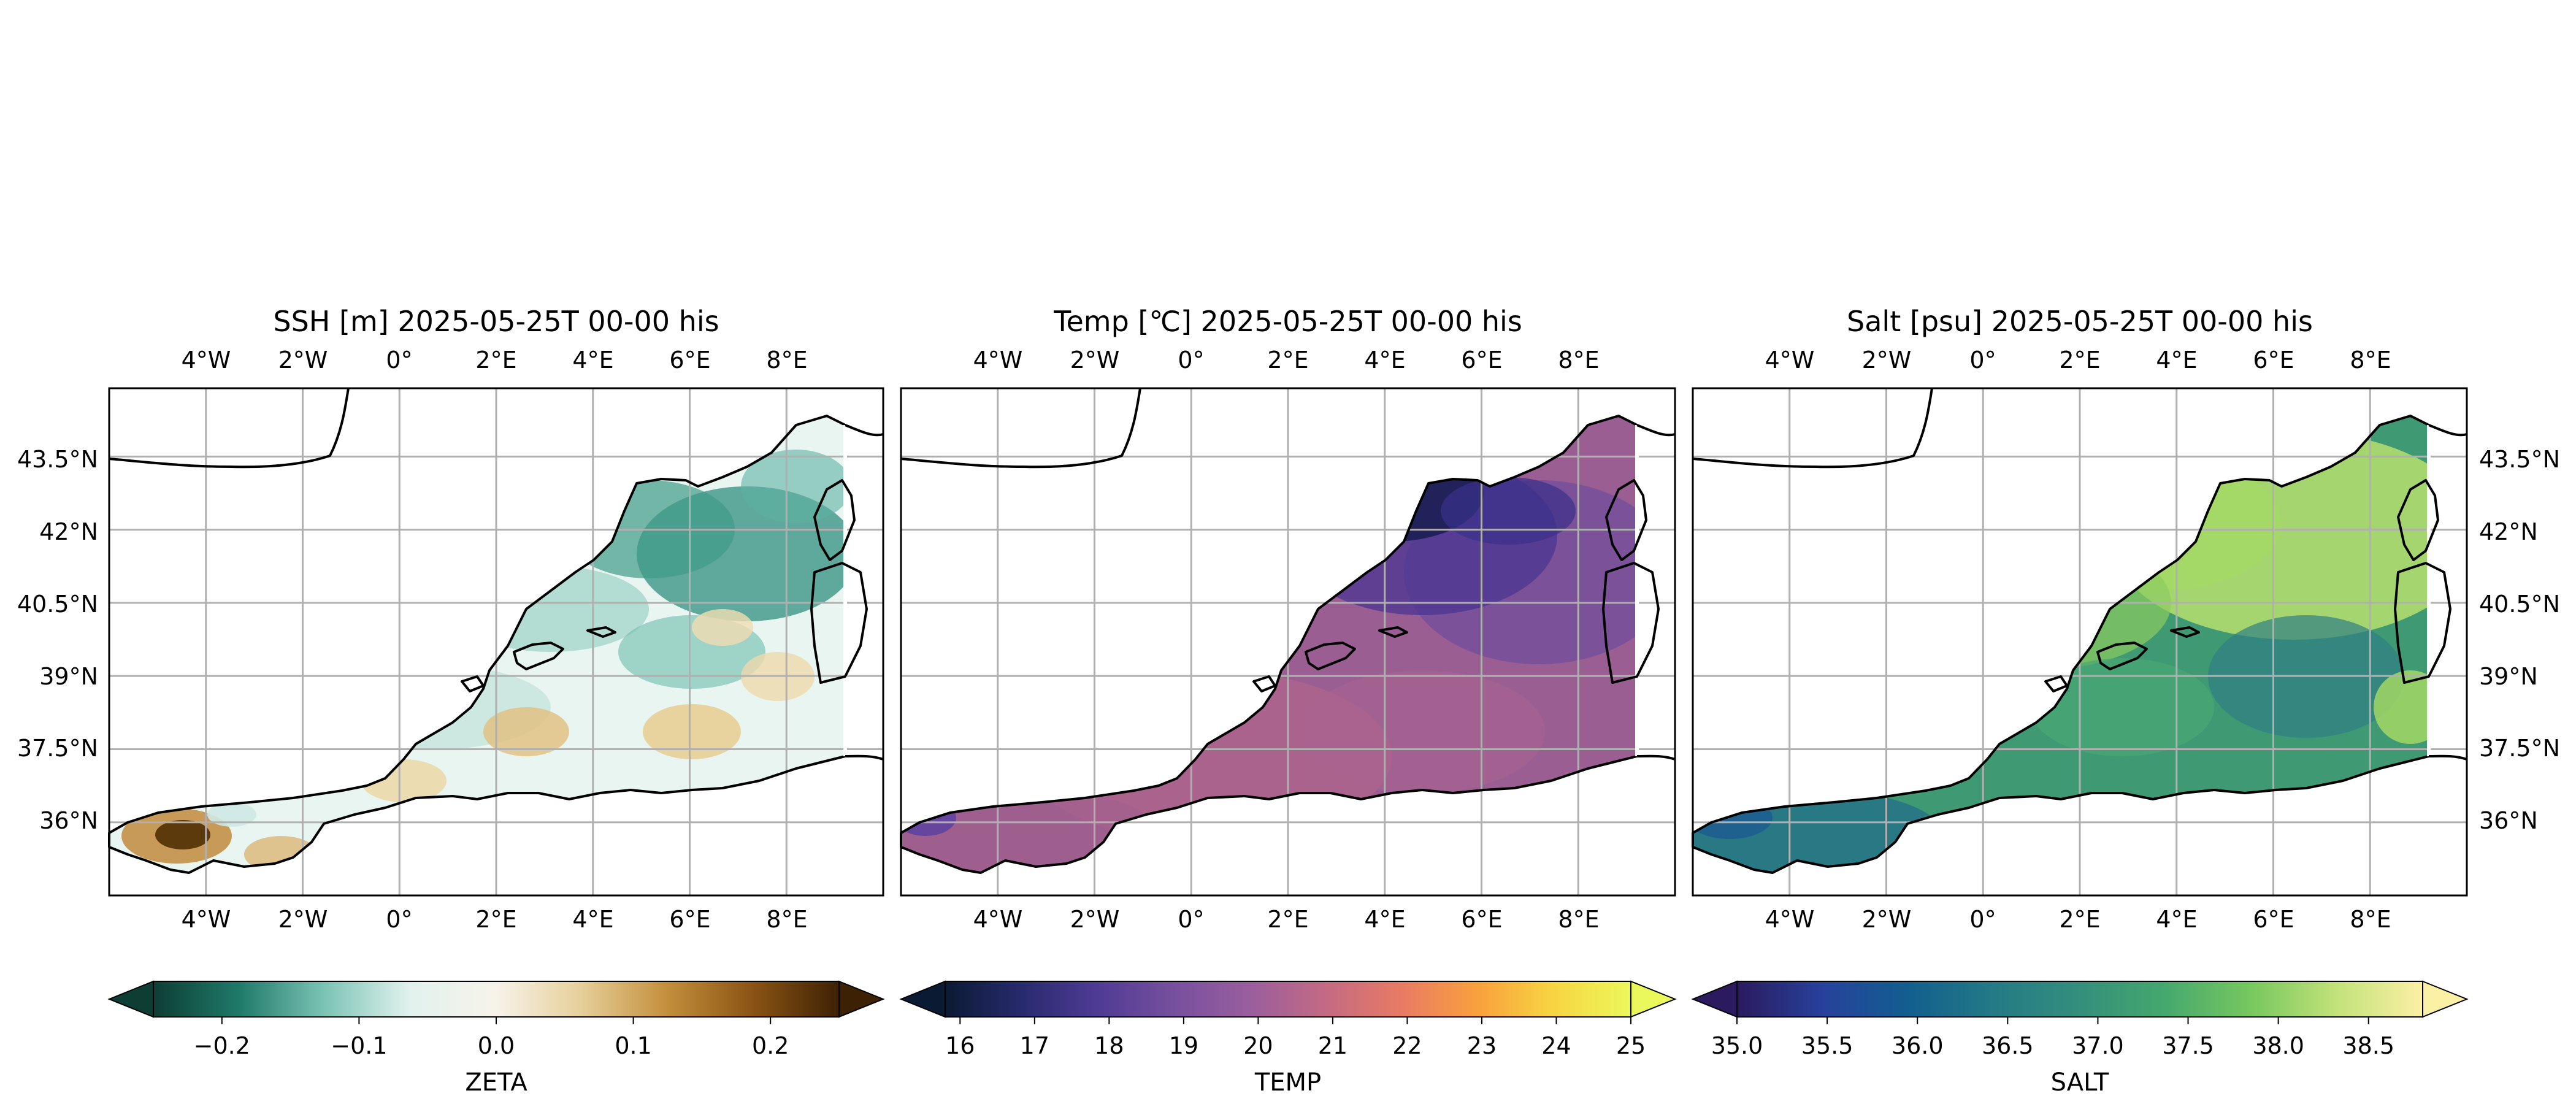  I want to click on colorbar-tick-label: 23, so click(1482, 1045).